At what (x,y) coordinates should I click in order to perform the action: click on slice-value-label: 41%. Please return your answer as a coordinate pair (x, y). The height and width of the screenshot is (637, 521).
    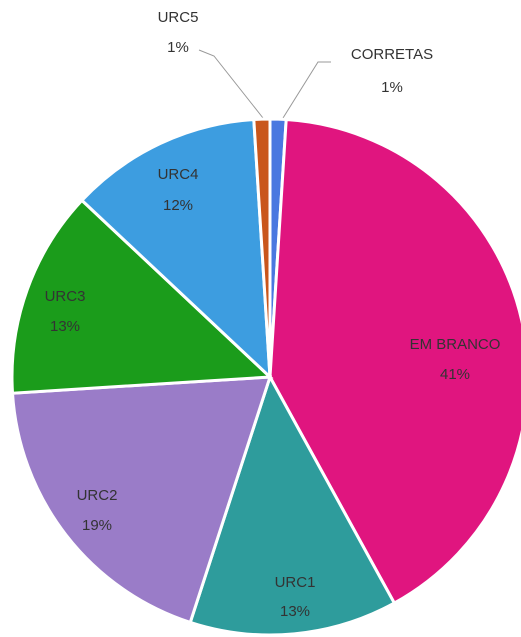
    Looking at the image, I should click on (455, 374).